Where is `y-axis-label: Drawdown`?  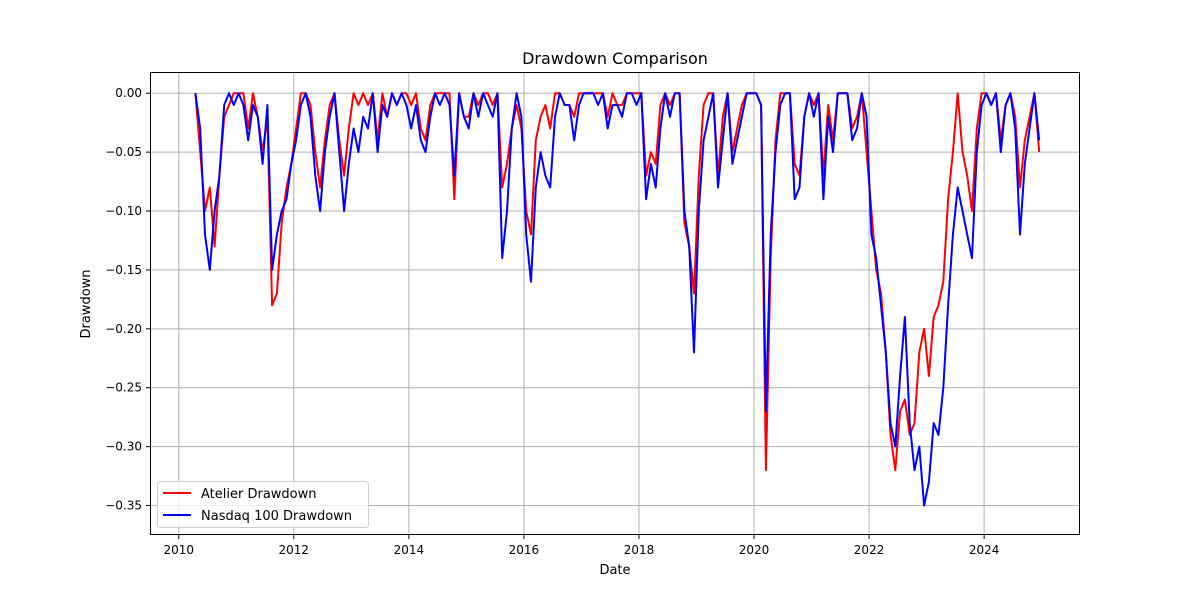 y-axis-label: Drawdown is located at coordinates (86, 303).